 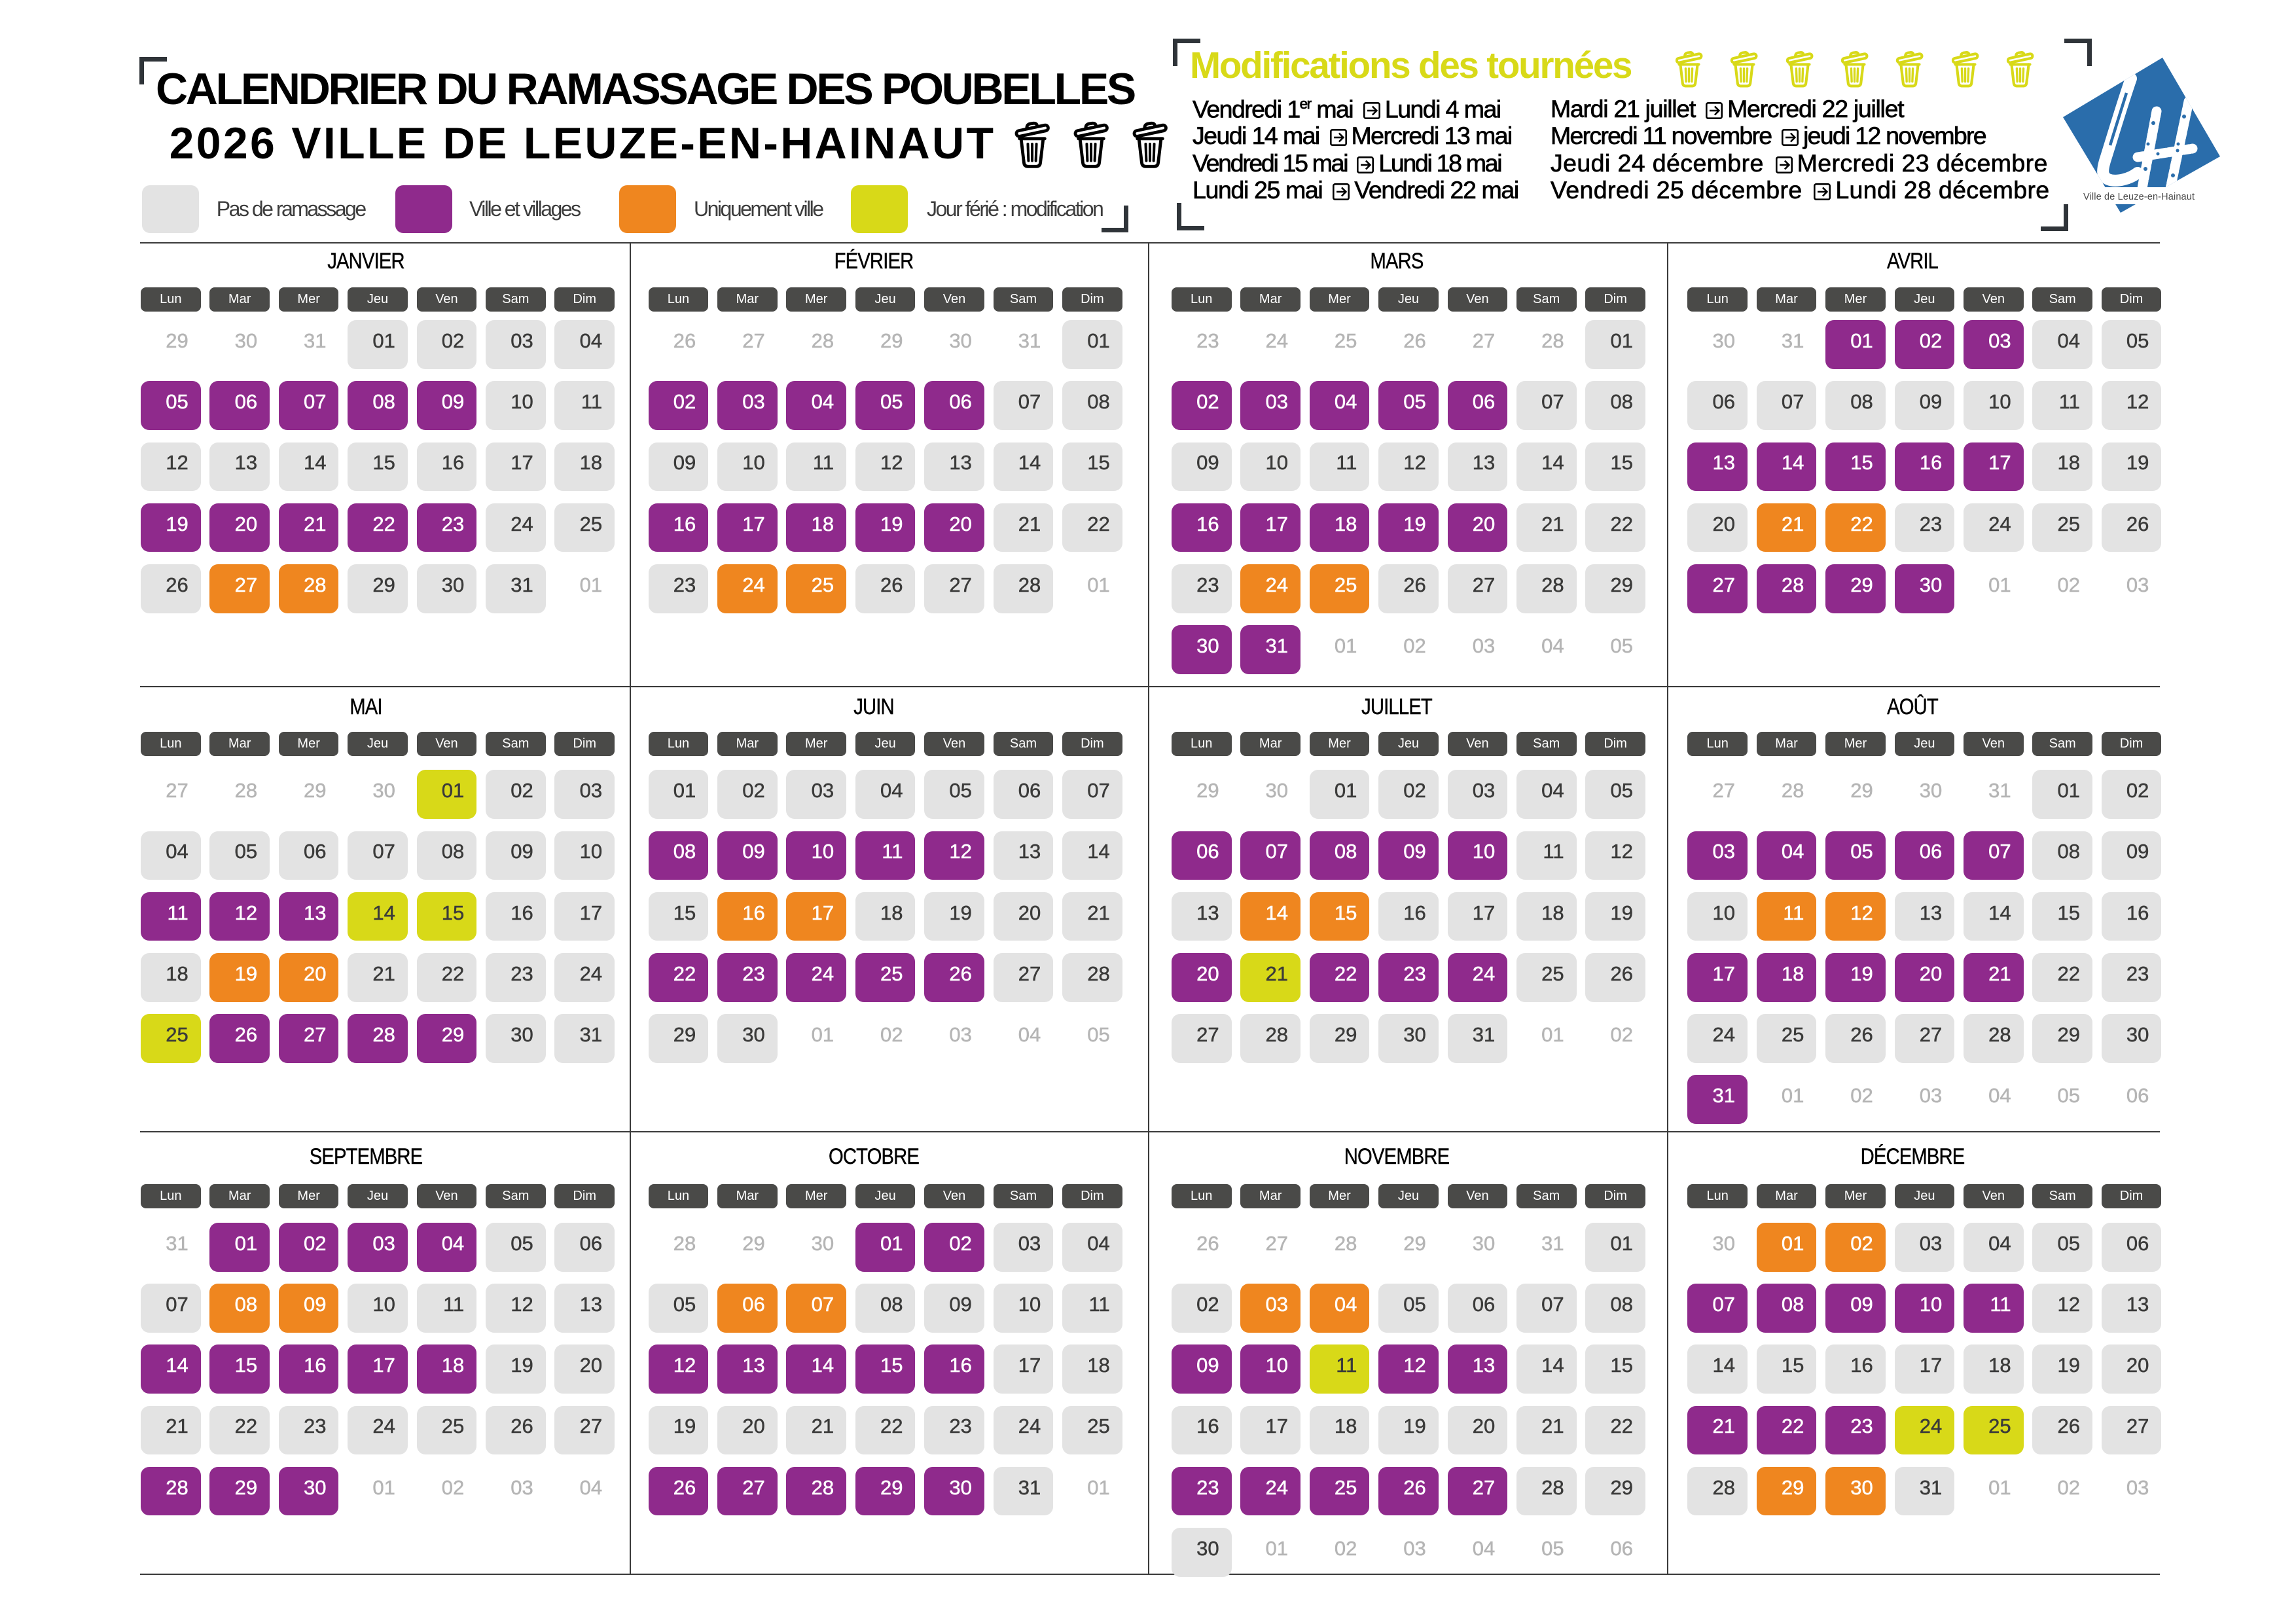 I want to click on svg-text: Ville de Leuze-en-Hainaut, so click(x=2139, y=197).